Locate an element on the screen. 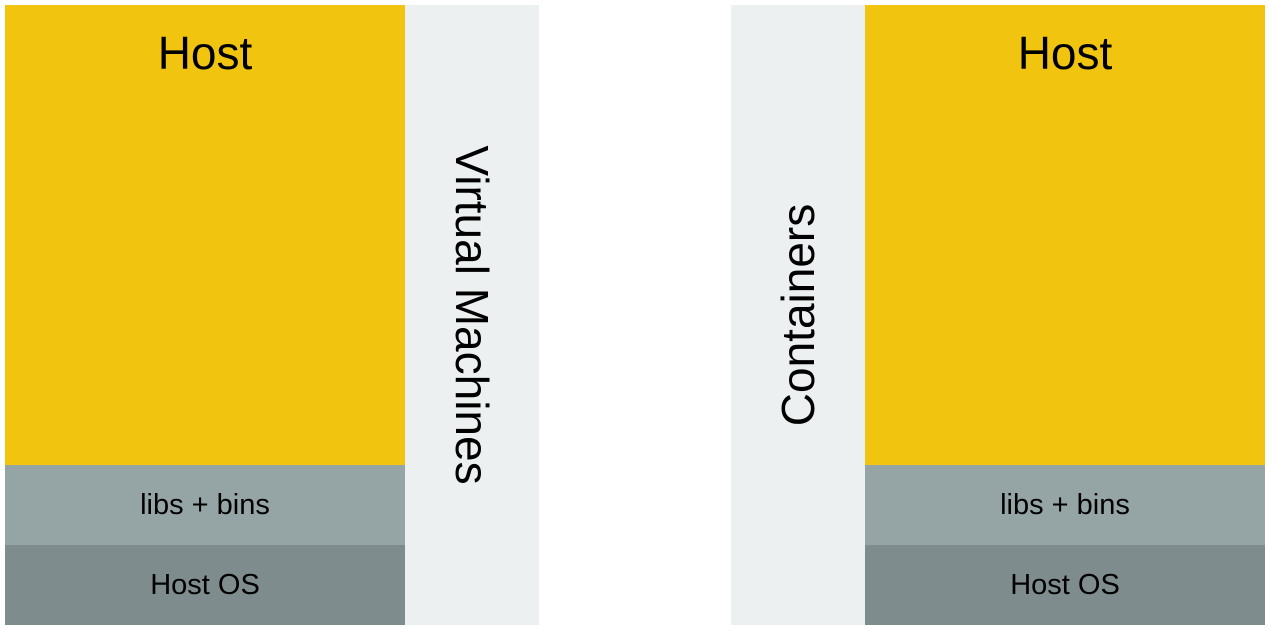 This screenshot has height=630, width=1270. left-os-label: Host OS is located at coordinates (205, 584).